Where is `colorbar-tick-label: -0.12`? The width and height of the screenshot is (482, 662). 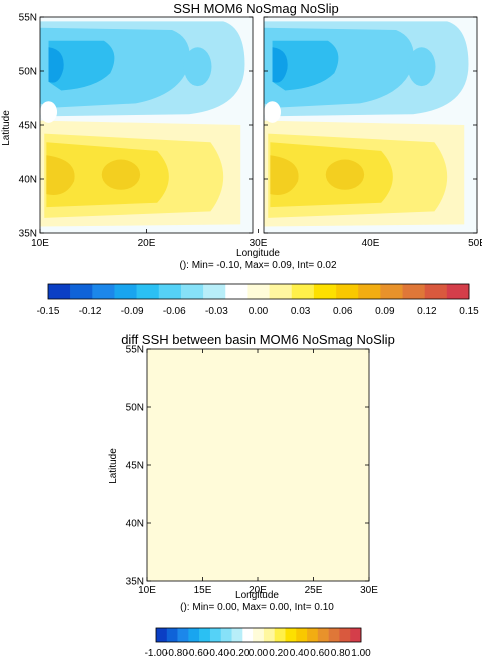
colorbar-tick-label: -0.12 is located at coordinates (90, 311).